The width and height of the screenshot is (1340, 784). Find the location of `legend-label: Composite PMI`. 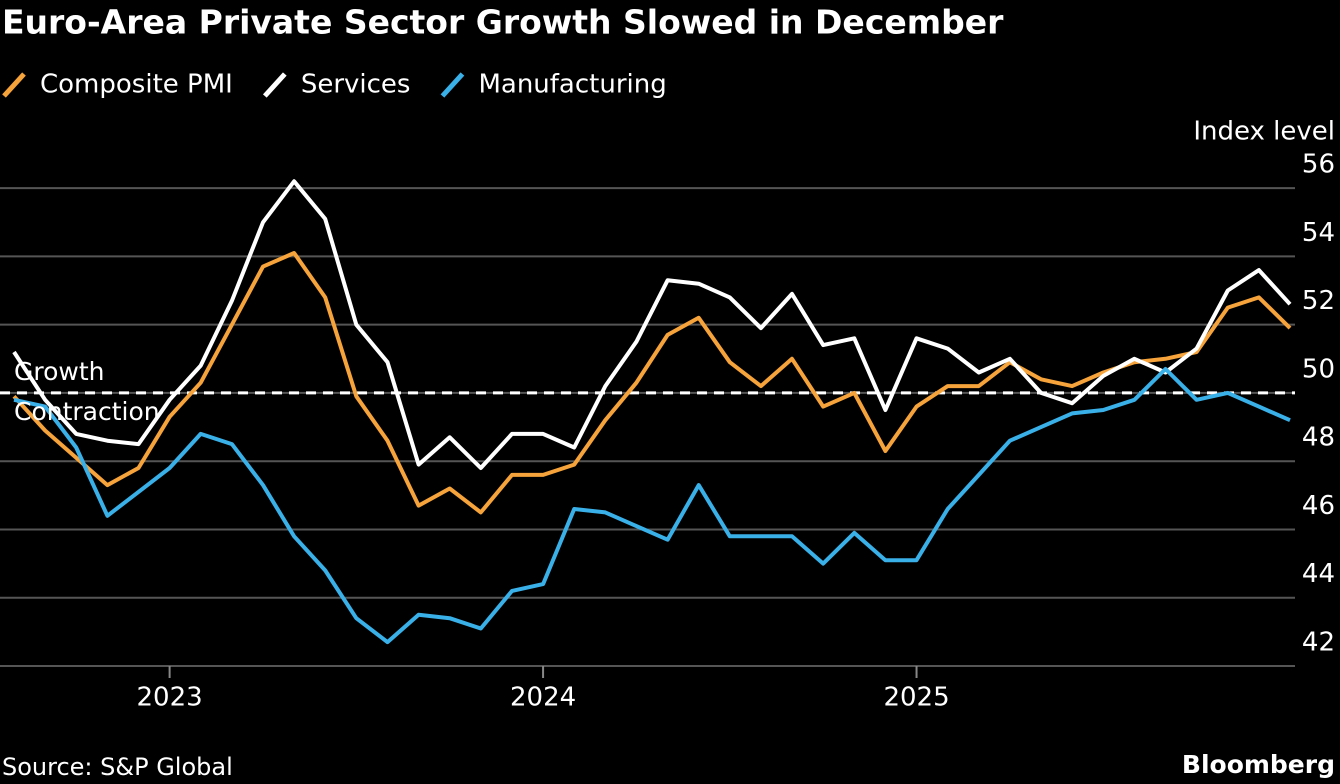

legend-label: Composite PMI is located at coordinates (136, 85).